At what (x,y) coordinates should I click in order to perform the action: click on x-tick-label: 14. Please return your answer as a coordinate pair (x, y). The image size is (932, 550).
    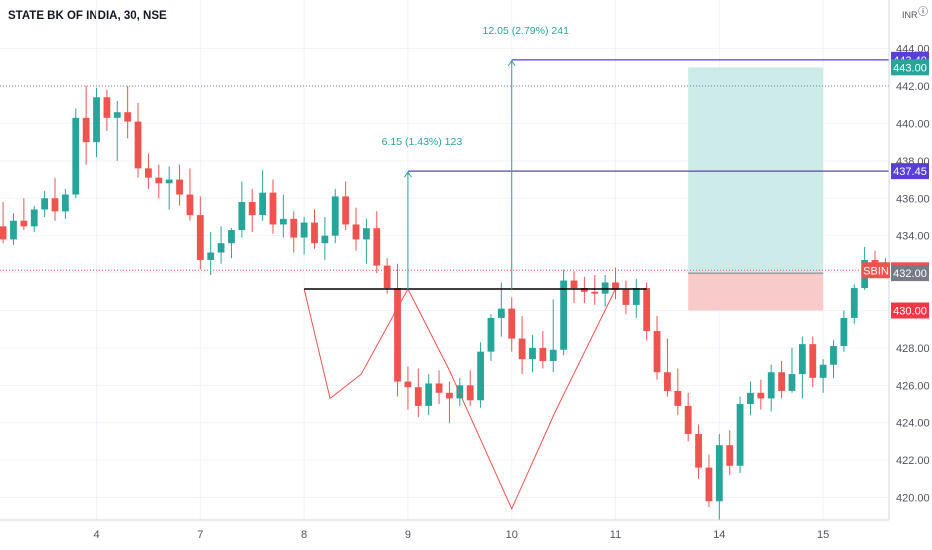
    Looking at the image, I should click on (719, 535).